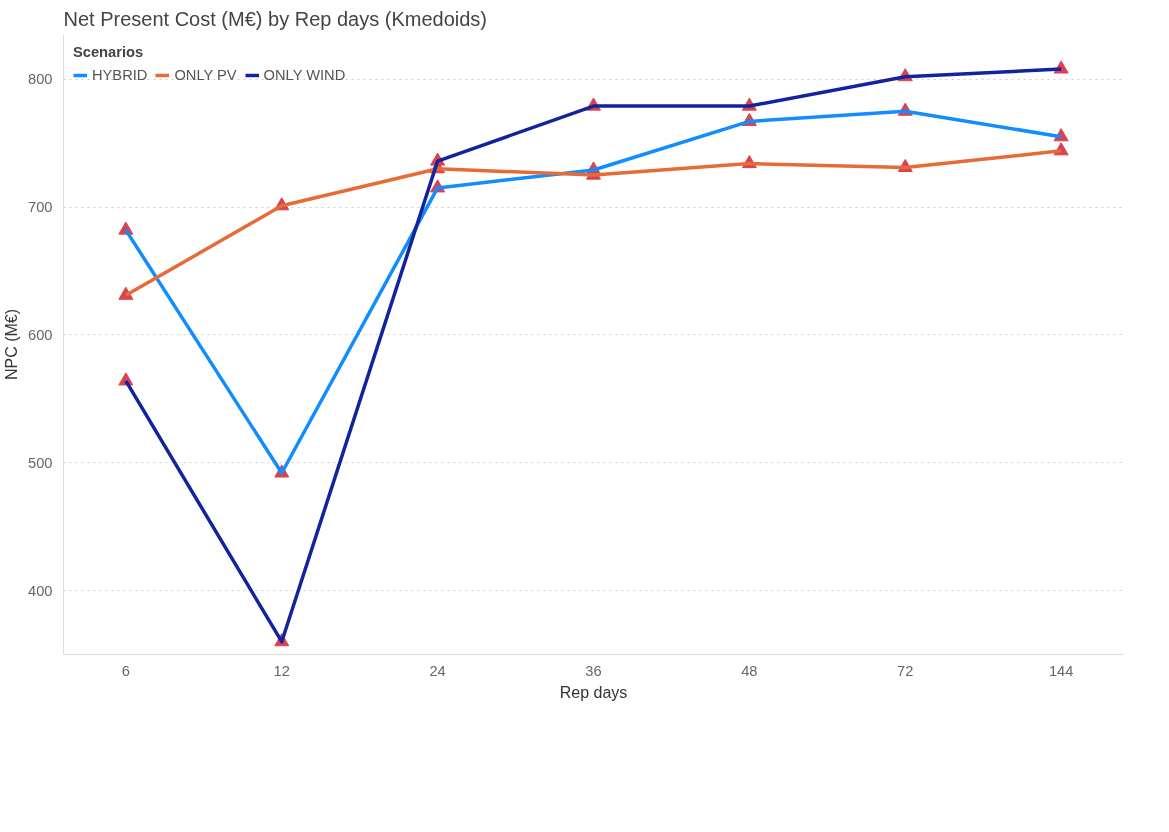  I want to click on x-tick-label: 12, so click(281, 670).